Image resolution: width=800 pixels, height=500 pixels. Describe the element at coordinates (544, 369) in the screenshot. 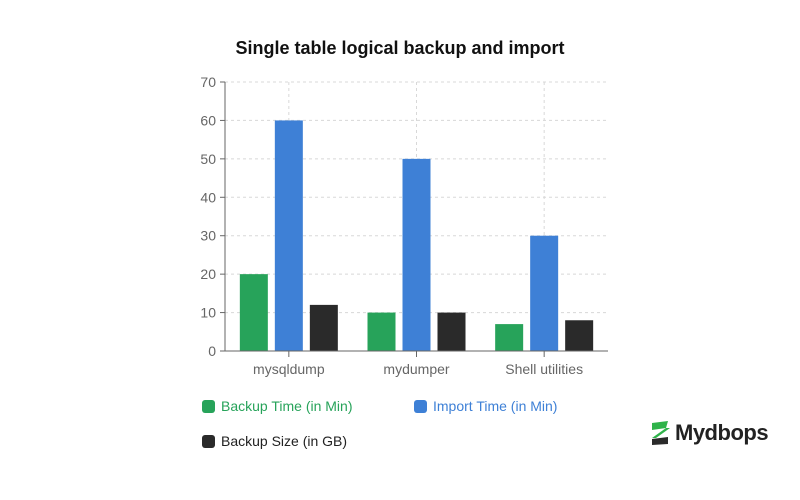

I see `x-tick-label: Shell utilities` at that location.